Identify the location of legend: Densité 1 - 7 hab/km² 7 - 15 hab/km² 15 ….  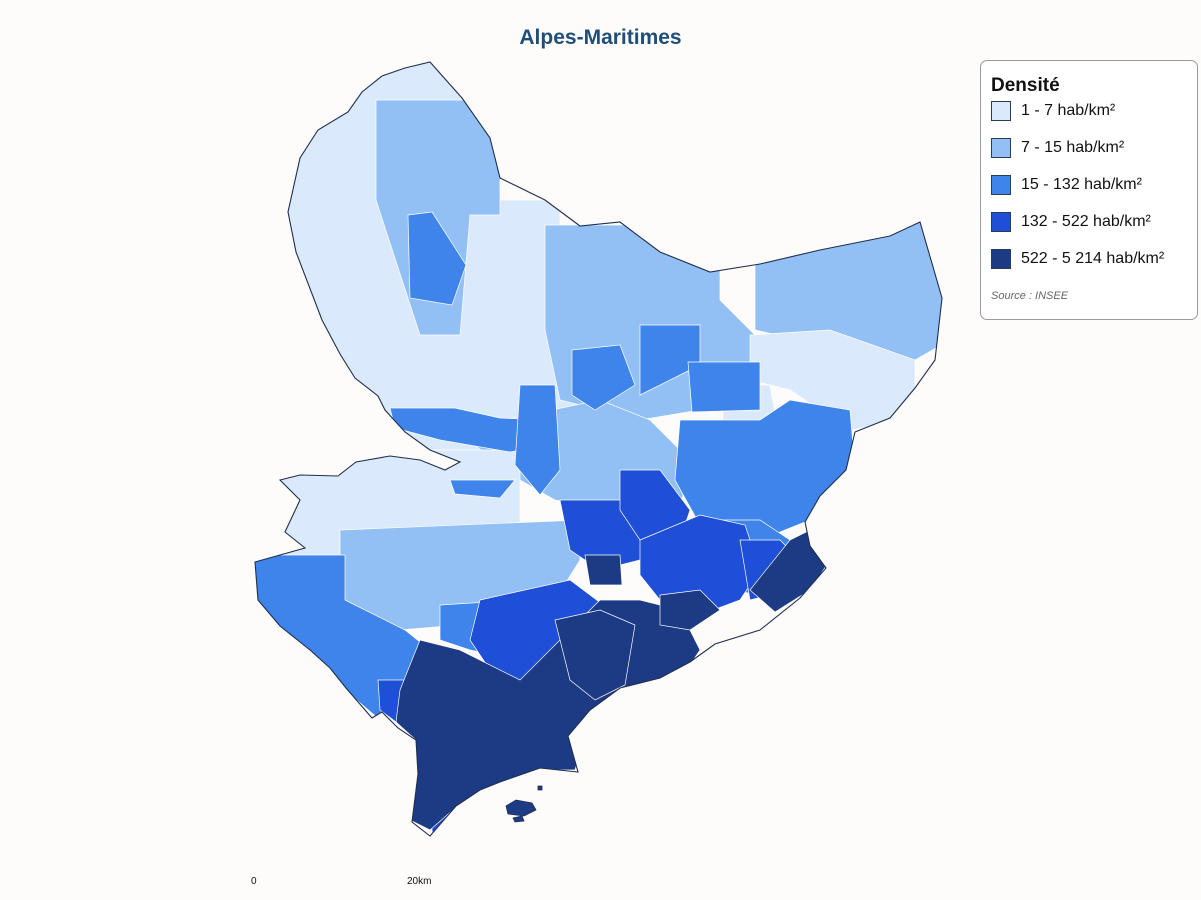
(1089, 190).